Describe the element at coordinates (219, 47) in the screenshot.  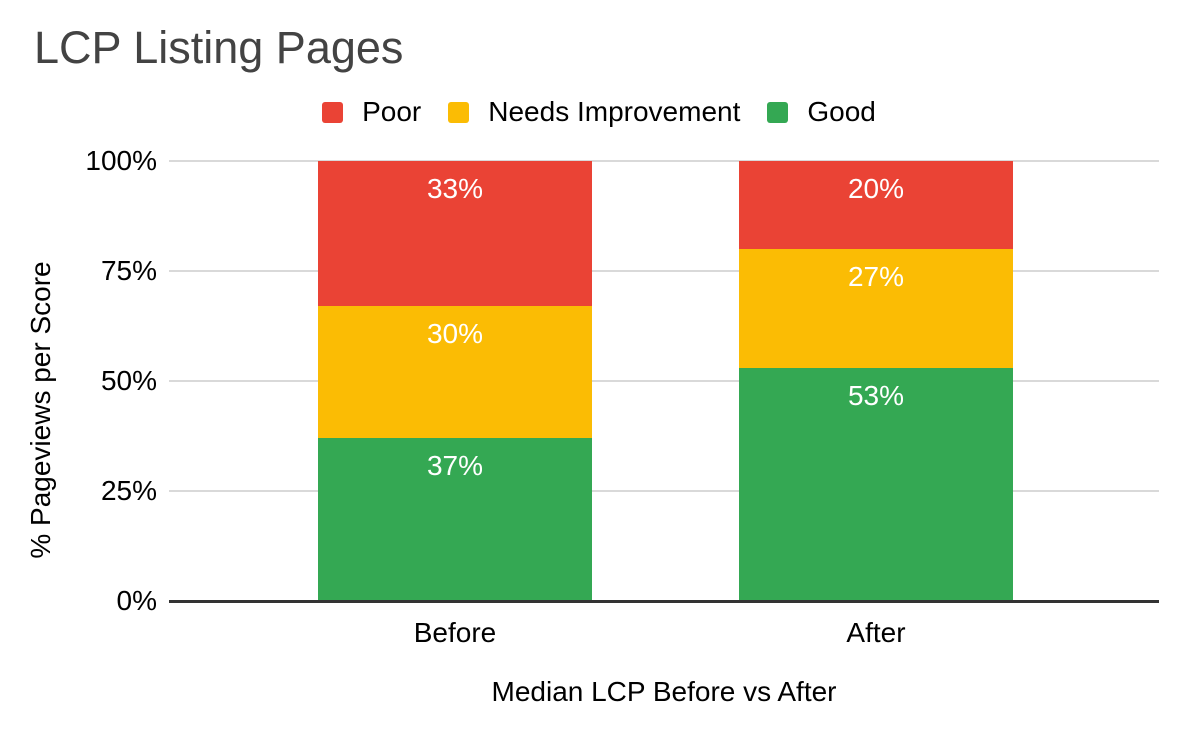
I see `chart-title: LCP Listing Pages` at that location.